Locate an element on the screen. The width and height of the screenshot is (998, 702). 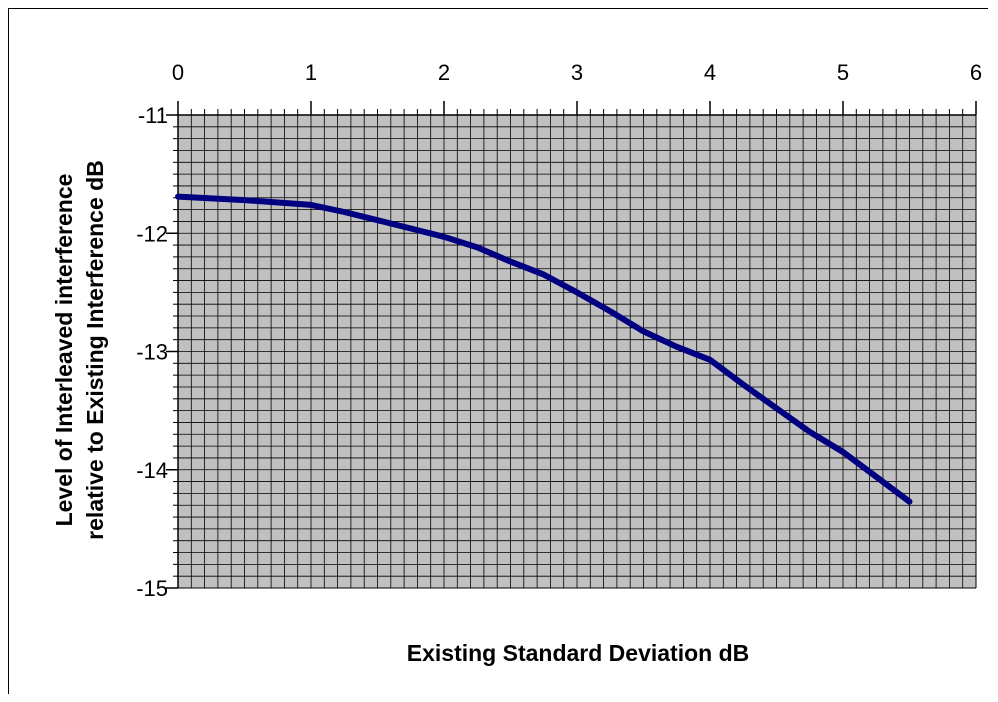
x-tick-label: 0 is located at coordinates (178, 72).